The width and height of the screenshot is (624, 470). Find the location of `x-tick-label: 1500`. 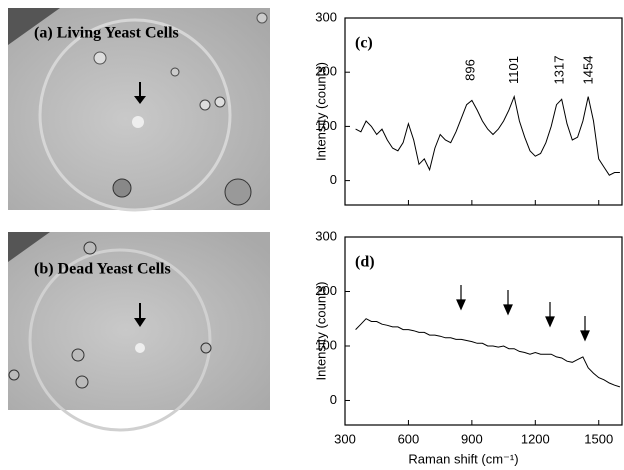

x-tick-label: 1500 is located at coordinates (598, 438).